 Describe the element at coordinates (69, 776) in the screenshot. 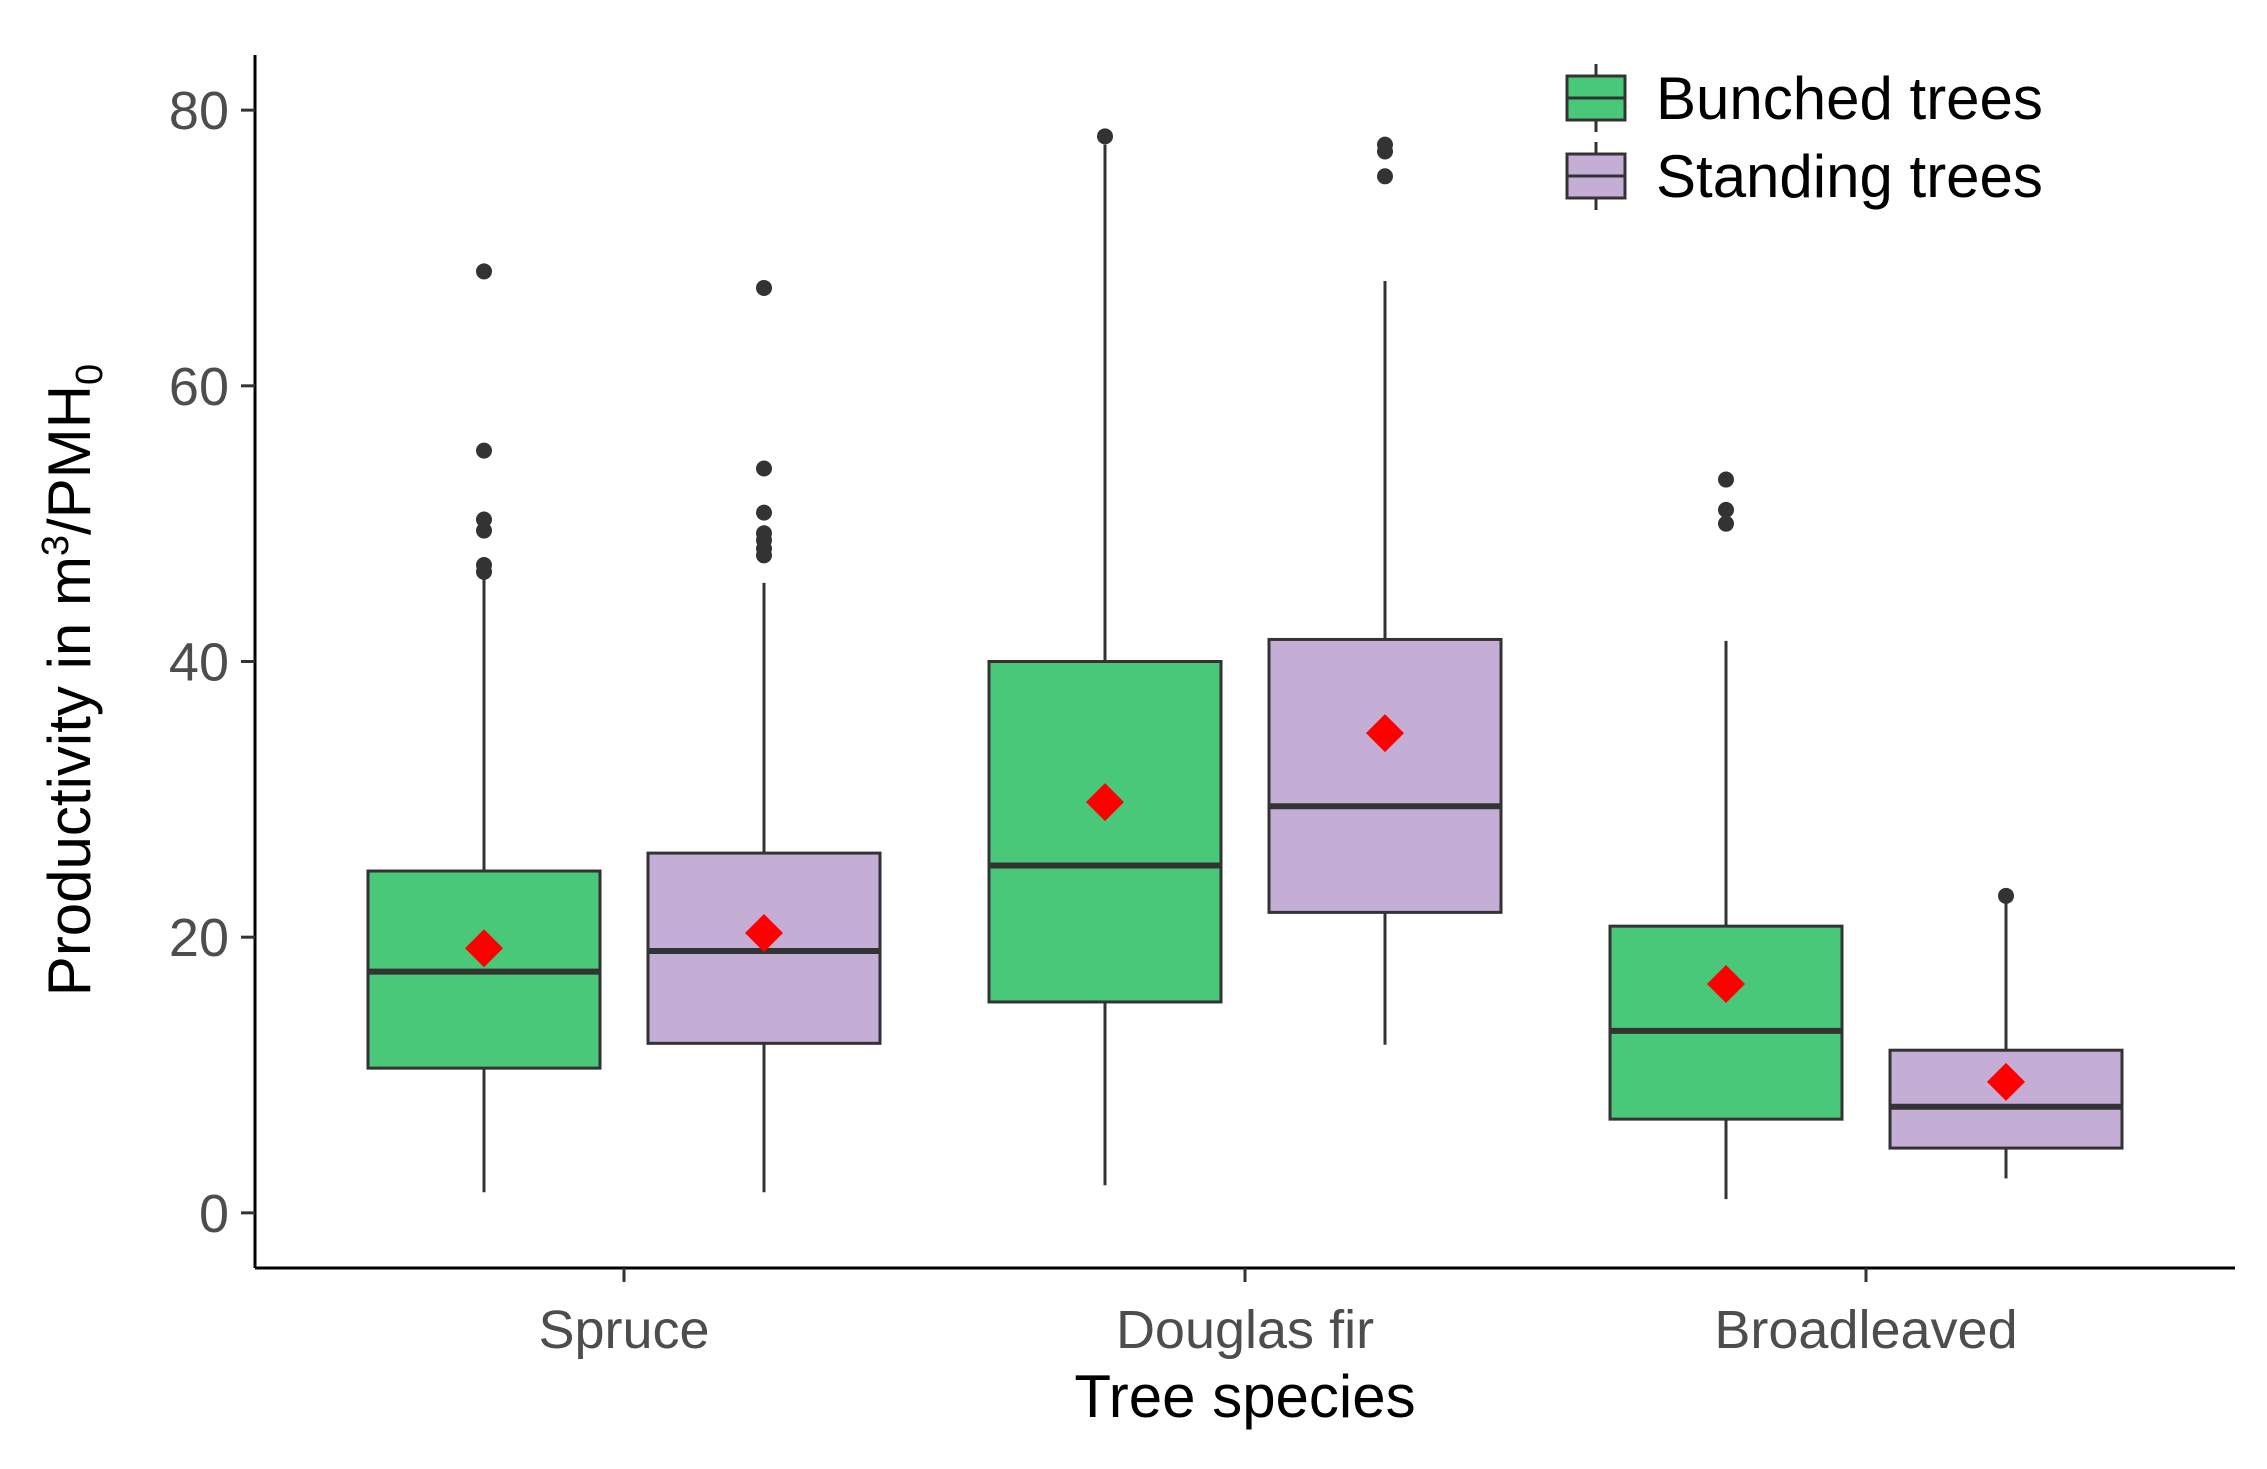

I see `y-axis-title-main: Productivity in m` at that location.